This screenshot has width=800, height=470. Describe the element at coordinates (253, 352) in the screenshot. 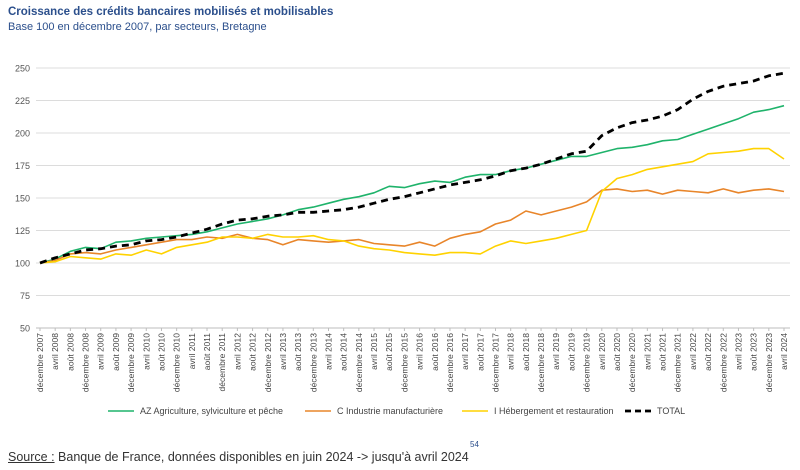

I see `x-tick-label: août 2012` at that location.